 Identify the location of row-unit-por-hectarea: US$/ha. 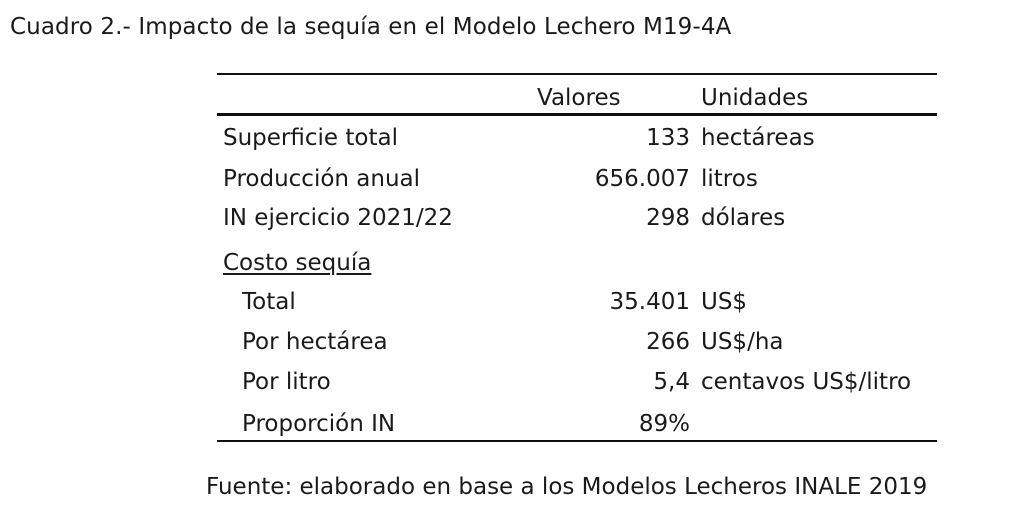
(742, 342).